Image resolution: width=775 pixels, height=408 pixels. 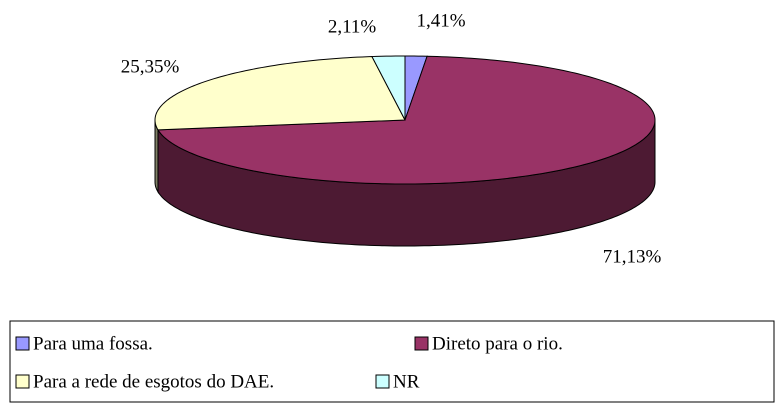 I want to click on pie-side, so click(x=156, y=156).